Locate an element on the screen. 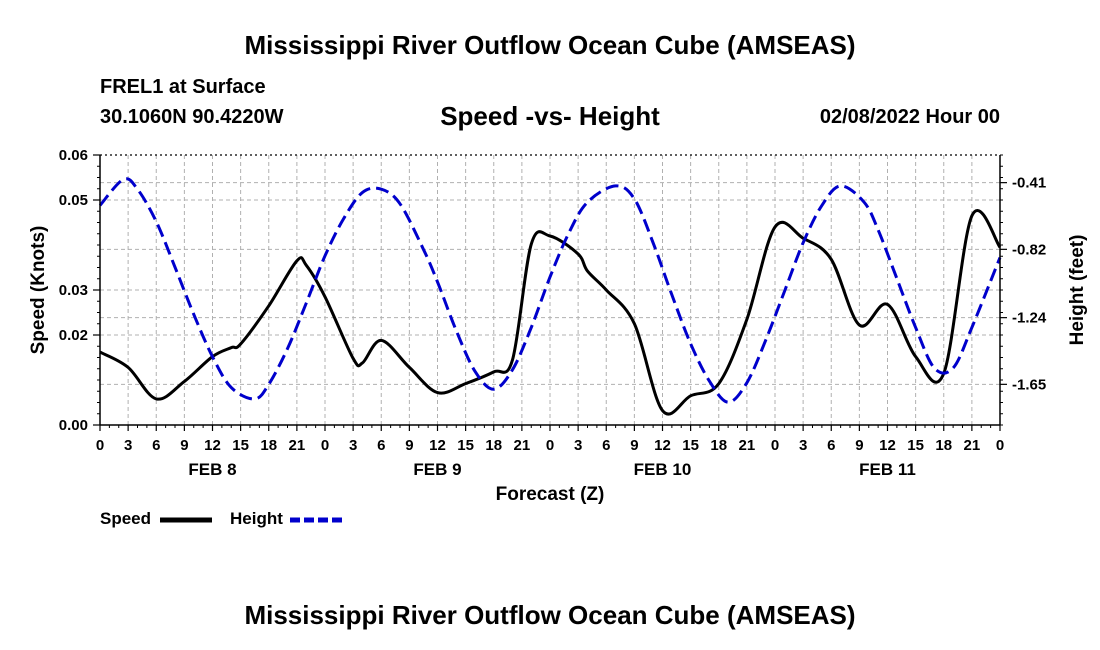  day-label: FEB 8 is located at coordinates (212, 469).